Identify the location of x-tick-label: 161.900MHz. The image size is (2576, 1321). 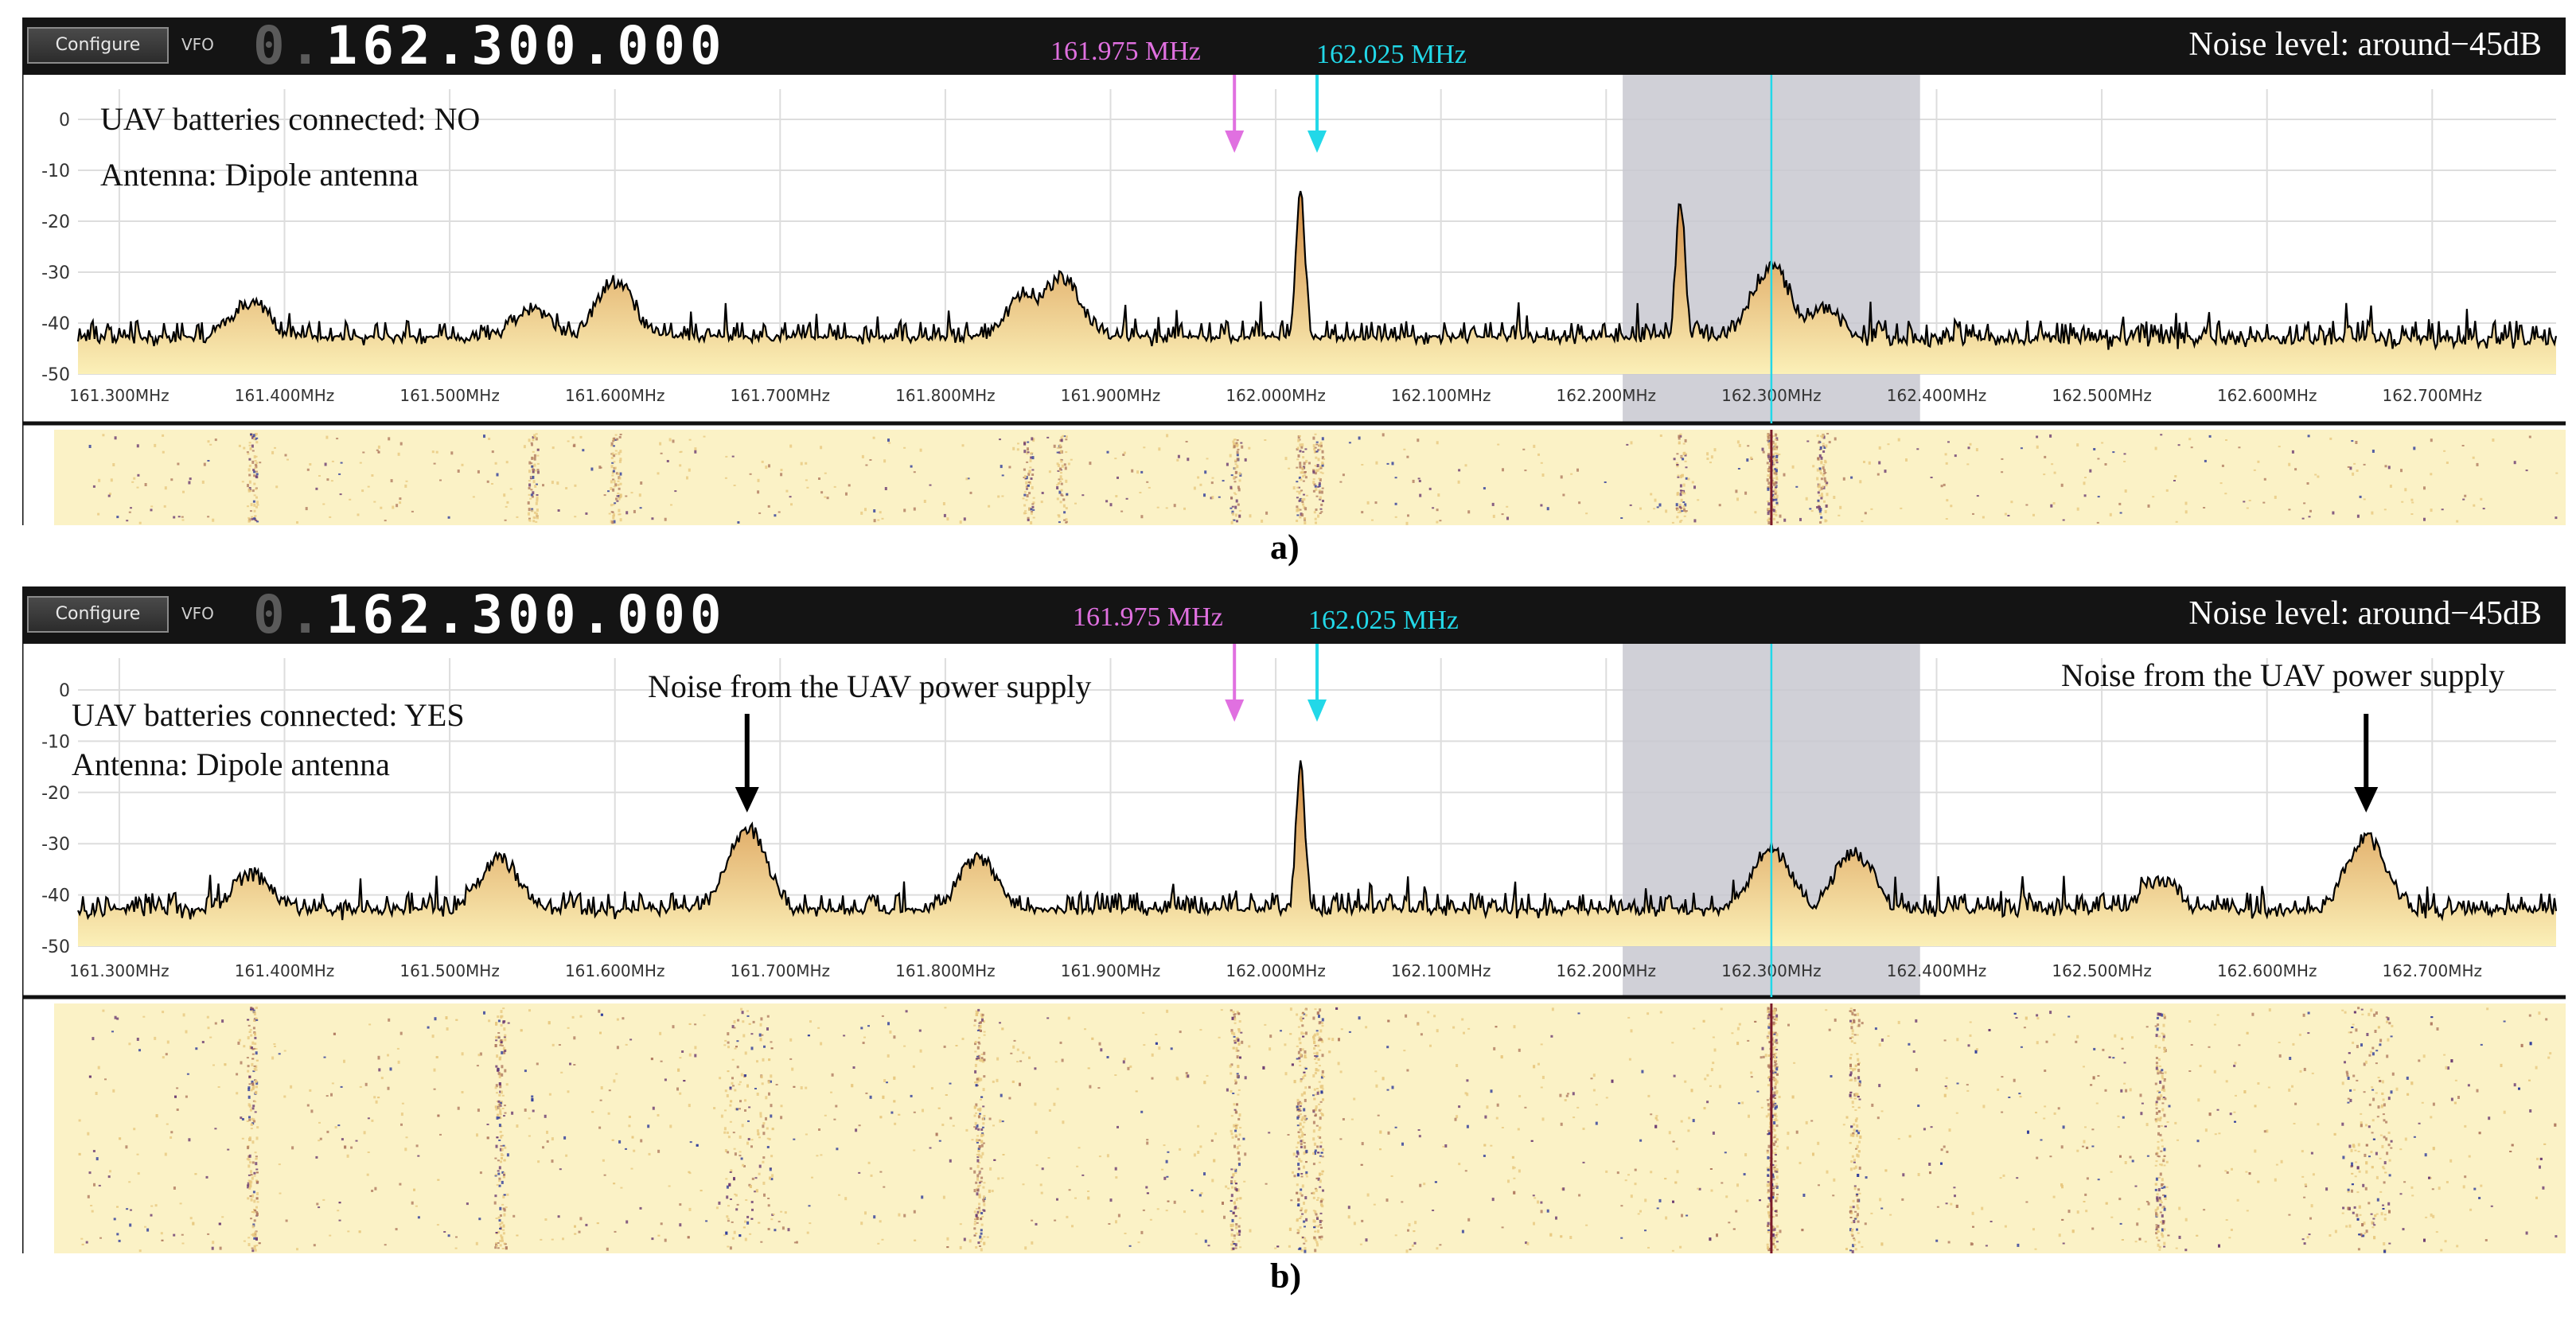
(1111, 395).